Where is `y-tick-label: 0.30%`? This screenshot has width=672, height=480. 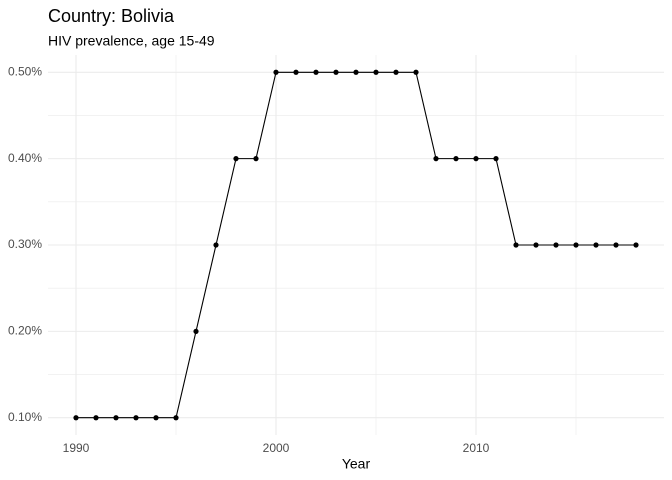
y-tick-label: 0.30% is located at coordinates (25, 244).